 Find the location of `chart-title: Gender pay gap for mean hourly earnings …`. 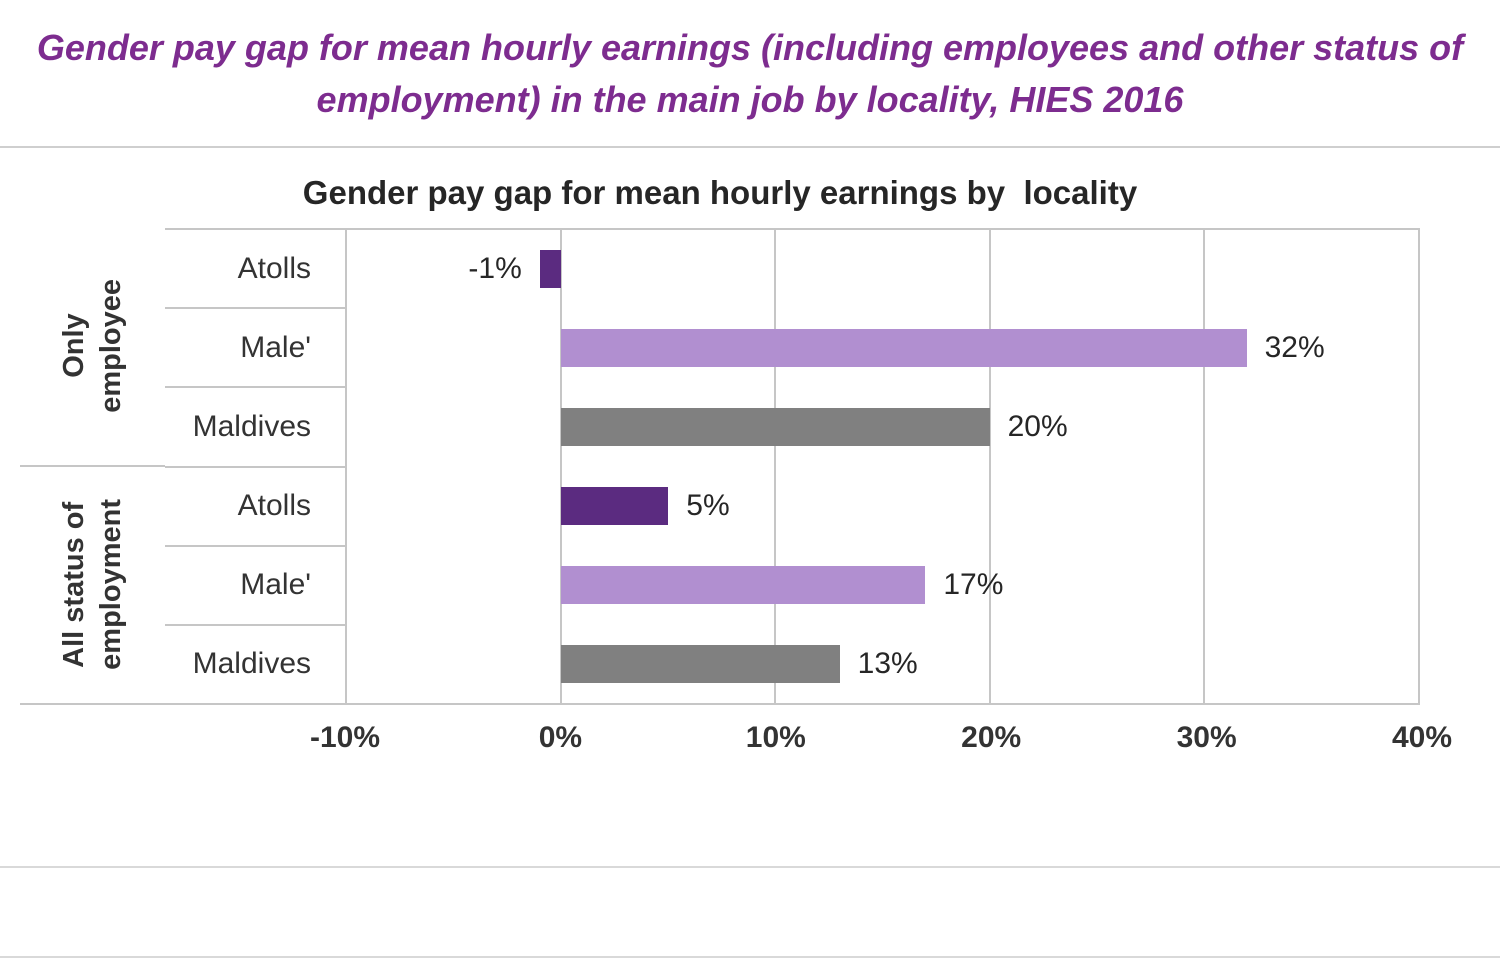

chart-title: Gender pay gap for mean hourly earnings … is located at coordinates (720, 192).